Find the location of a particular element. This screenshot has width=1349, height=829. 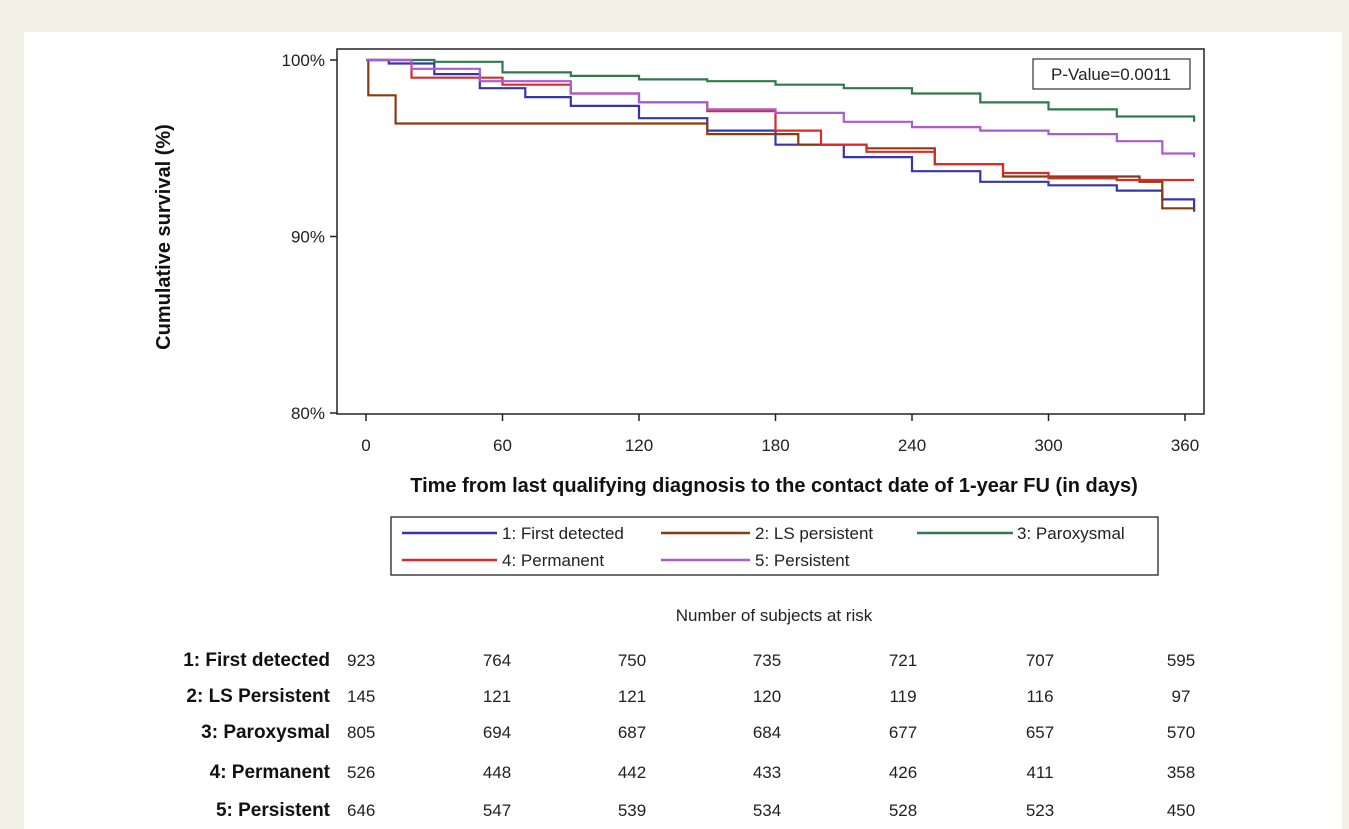

p-value-annotation: P-Value=0.0011 is located at coordinates (1111, 74).